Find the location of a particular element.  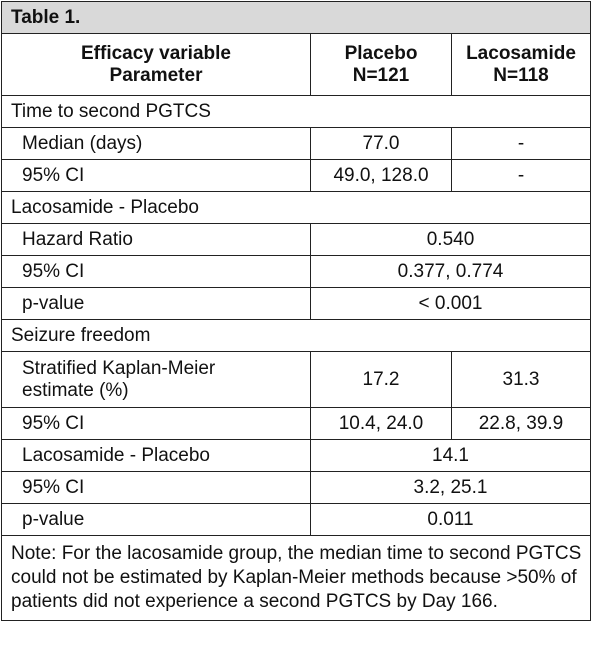

header-placebo: Placebo N=121 is located at coordinates (381, 64).